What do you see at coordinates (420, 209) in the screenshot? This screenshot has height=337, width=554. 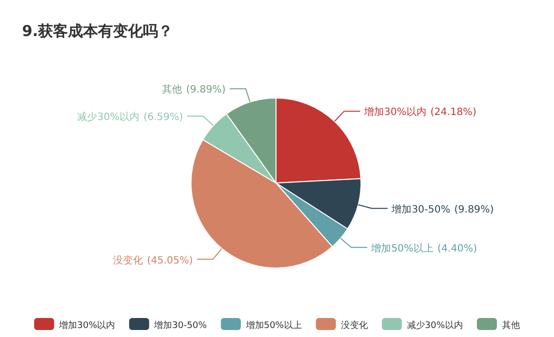 I see `slice-label: 增加30-50%` at bounding box center [420, 209].